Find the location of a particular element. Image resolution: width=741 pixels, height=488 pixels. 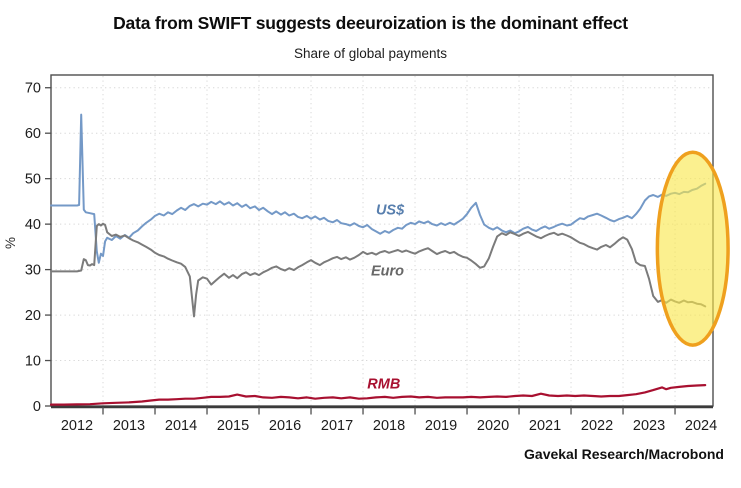

svg-text: 0 is located at coordinates (37, 407).